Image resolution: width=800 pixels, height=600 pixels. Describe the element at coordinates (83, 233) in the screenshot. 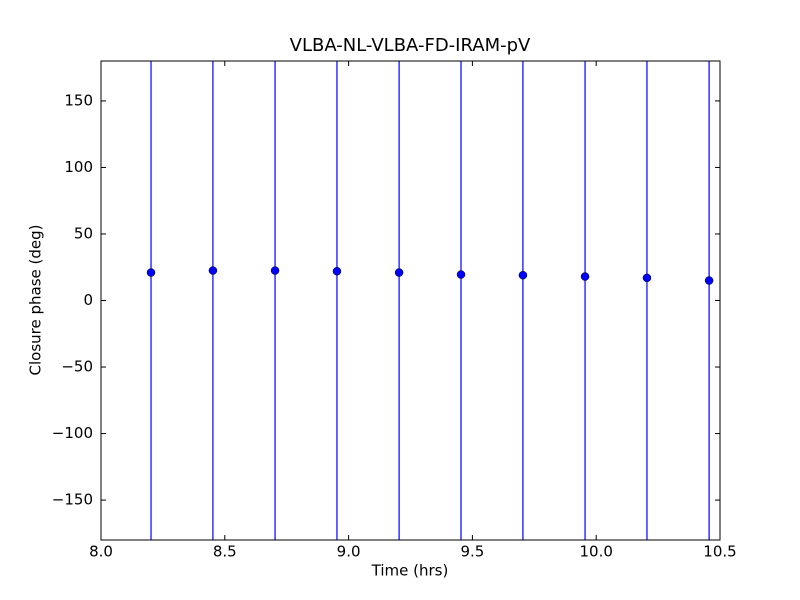

I see `y-tick-label: 50` at that location.